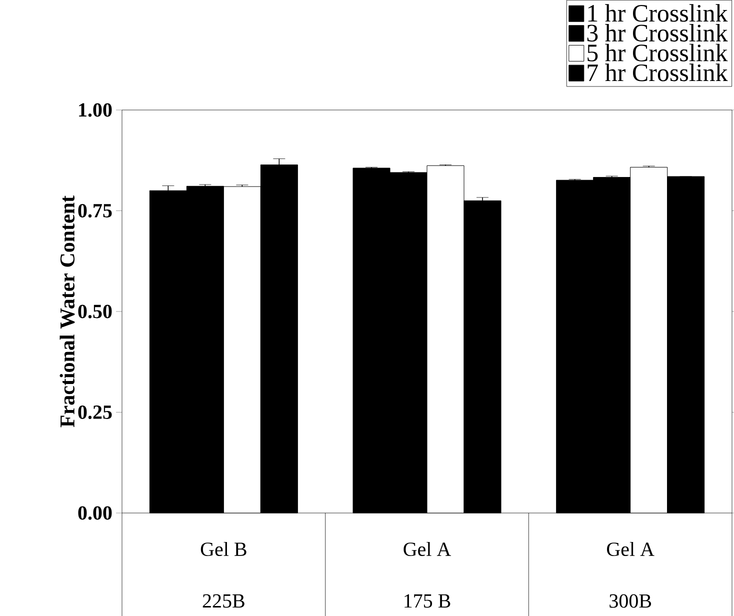  I want to click on y-tick-label: 0.50, so click(95, 311).